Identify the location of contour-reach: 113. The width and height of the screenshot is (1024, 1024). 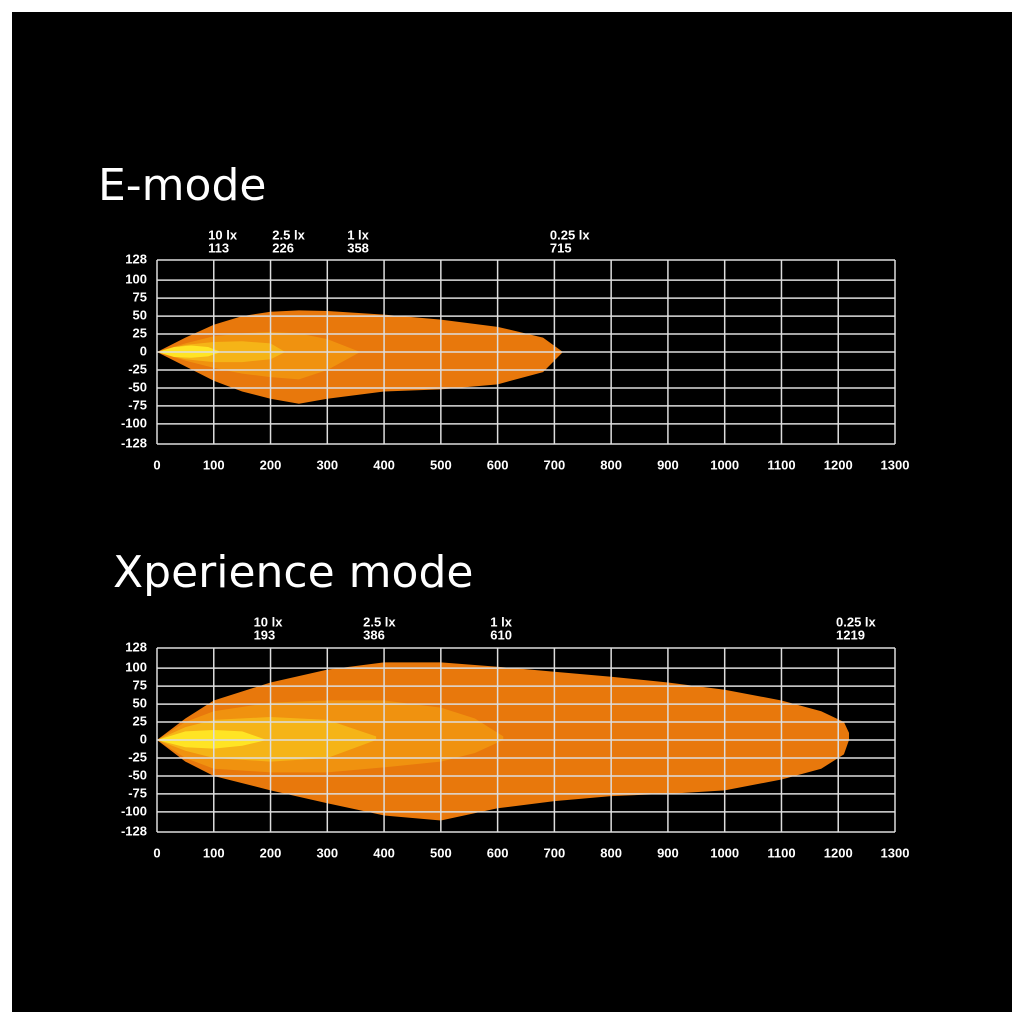
(218, 247).